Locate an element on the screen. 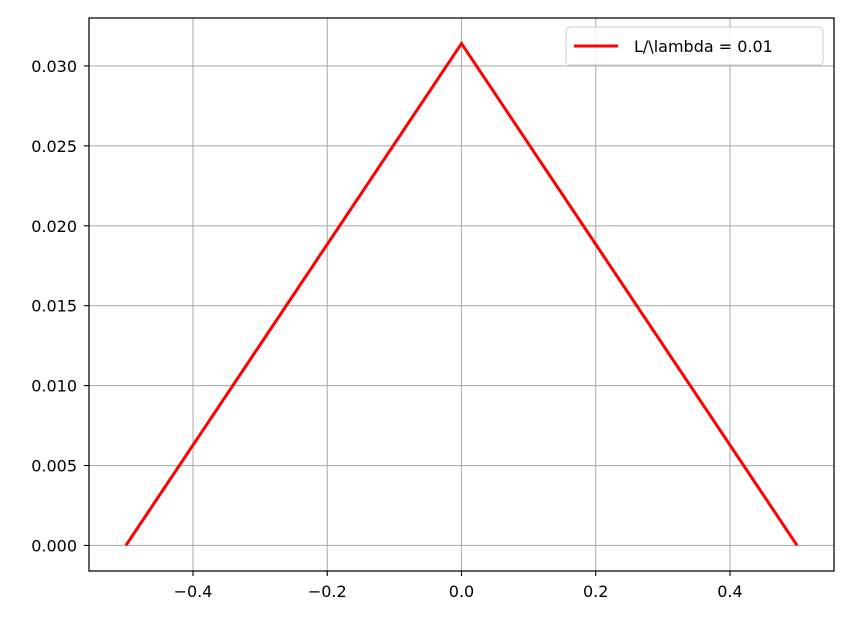  y-axis: 0.000 0.005 0.010 0.015 0.020 0.025 0.030 is located at coordinates (60, 306).